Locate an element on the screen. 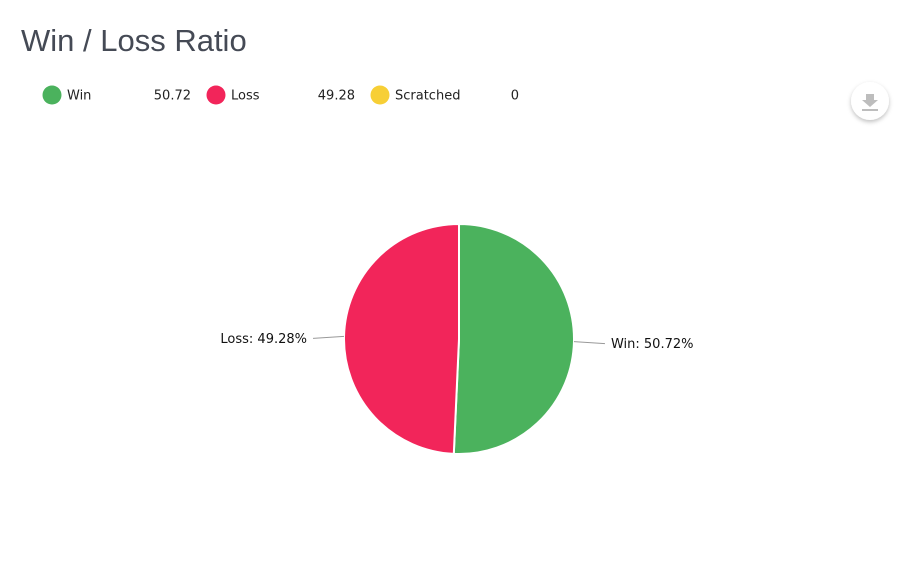 Image resolution: width=917 pixels, height=586 pixels. legend-value: 0 is located at coordinates (515, 96).